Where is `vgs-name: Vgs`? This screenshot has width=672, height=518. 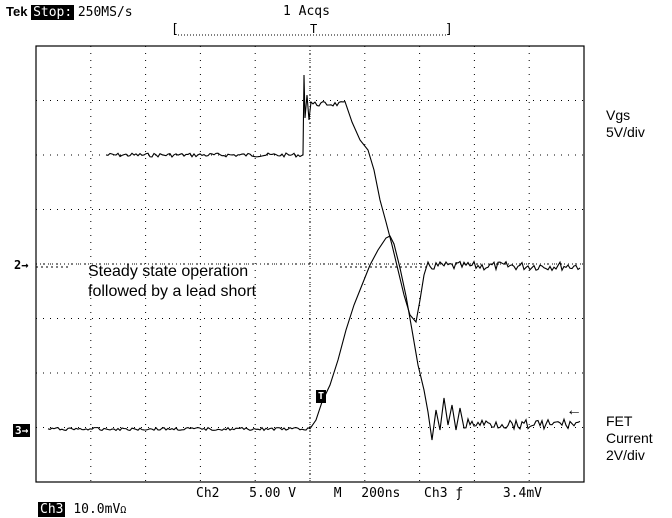 vgs-name: Vgs is located at coordinates (618, 115).